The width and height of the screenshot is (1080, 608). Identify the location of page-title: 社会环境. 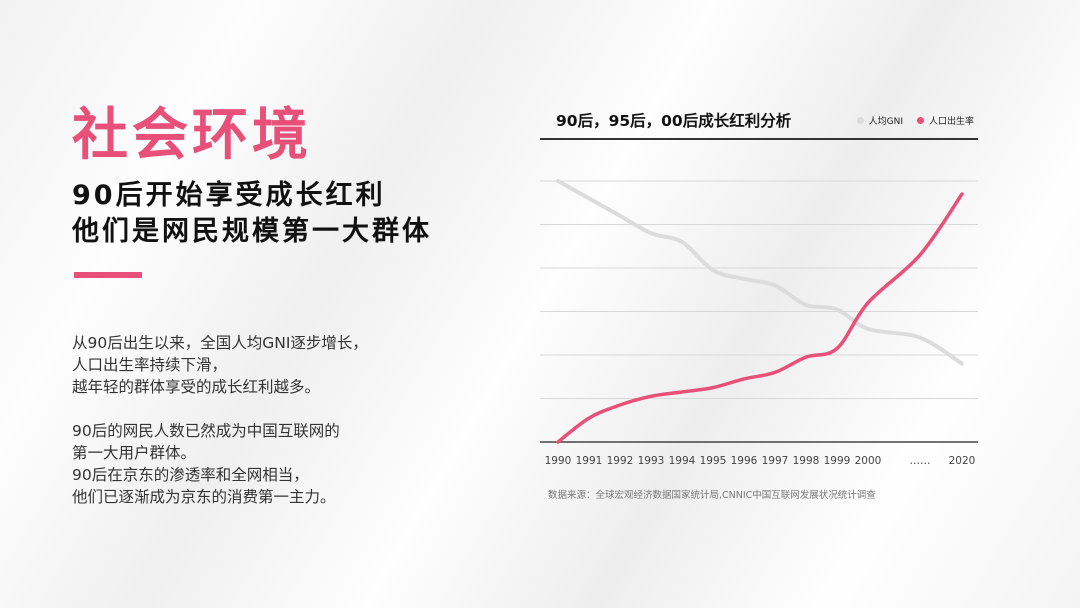
(192, 135).